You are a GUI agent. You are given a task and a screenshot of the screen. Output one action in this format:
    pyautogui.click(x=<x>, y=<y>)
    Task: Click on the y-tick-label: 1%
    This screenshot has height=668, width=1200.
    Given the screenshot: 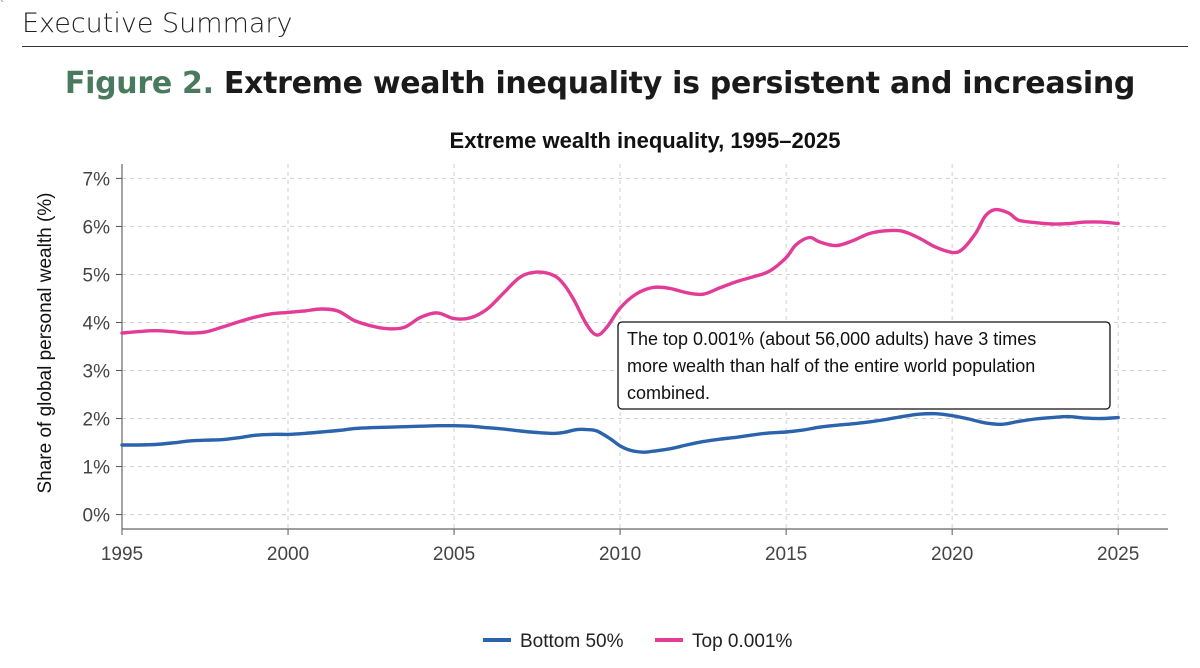 What is the action you would take?
    pyautogui.click(x=97, y=468)
    